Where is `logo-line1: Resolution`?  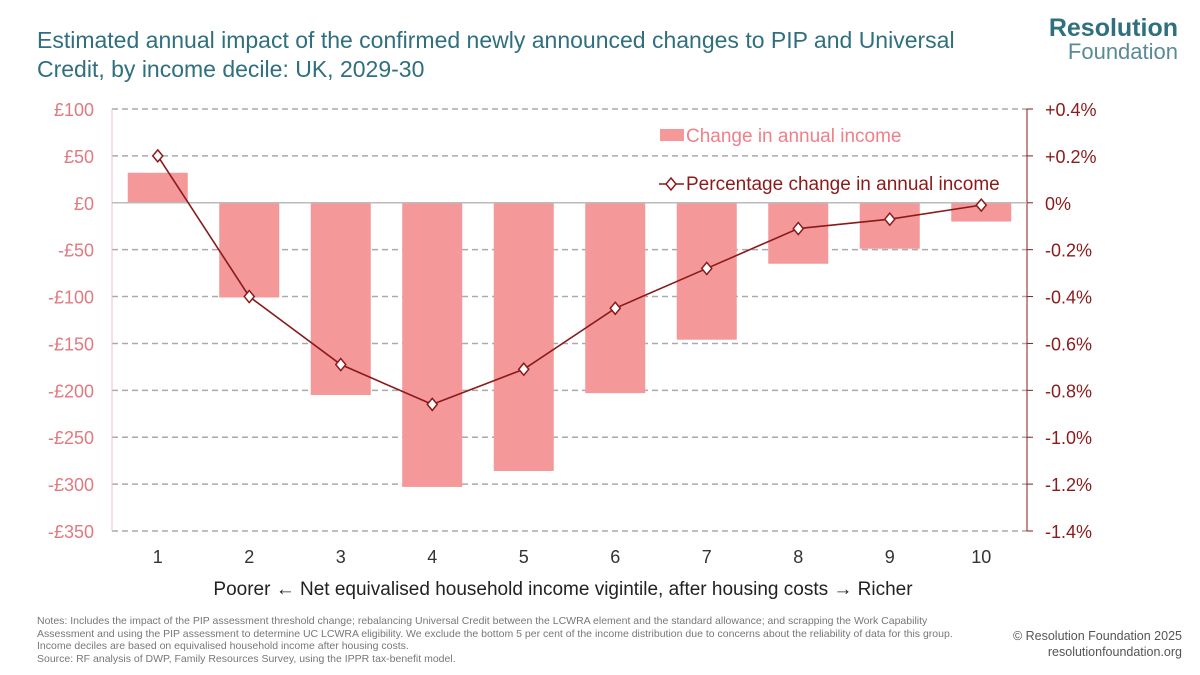 logo-line1: Resolution is located at coordinates (1113, 28).